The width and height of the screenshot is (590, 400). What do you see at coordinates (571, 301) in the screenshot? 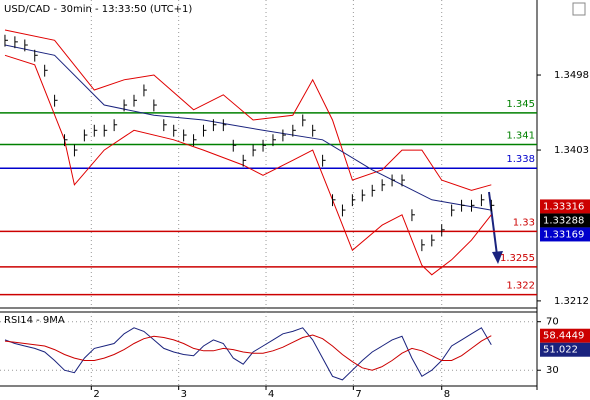
I see `y-tick-label: 1.3212` at bounding box center [571, 301].